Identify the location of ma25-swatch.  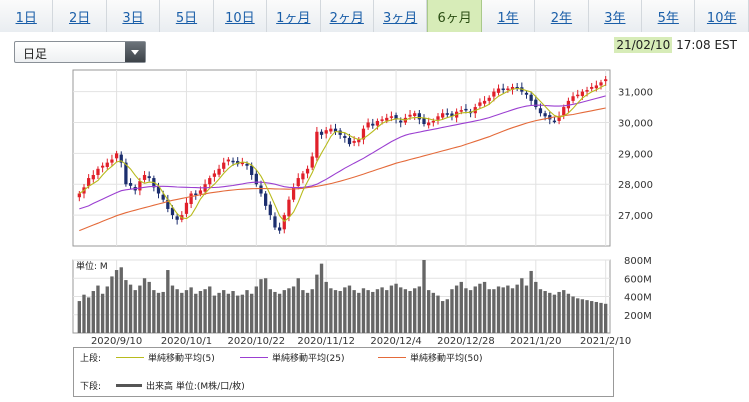
(254, 357).